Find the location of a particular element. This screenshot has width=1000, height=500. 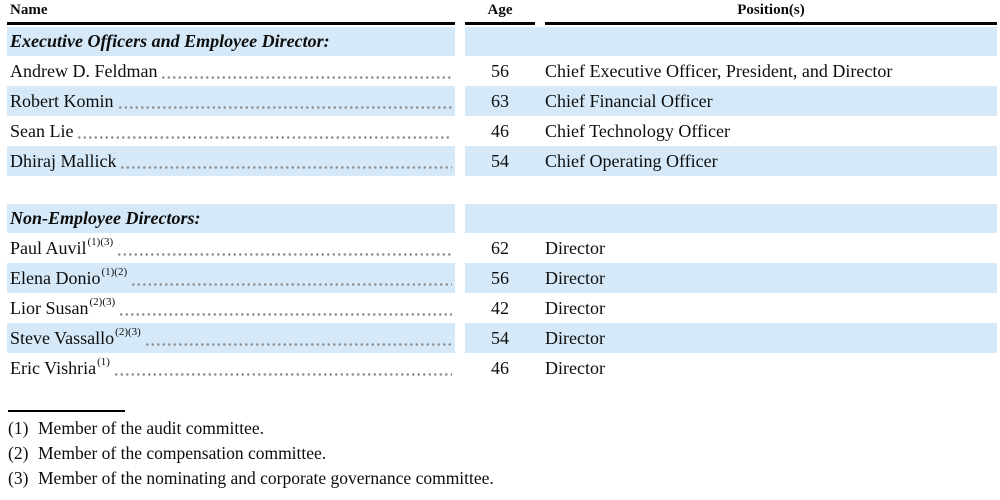

name-cell: Lior Susan (2)(3) is located at coordinates (231, 308).